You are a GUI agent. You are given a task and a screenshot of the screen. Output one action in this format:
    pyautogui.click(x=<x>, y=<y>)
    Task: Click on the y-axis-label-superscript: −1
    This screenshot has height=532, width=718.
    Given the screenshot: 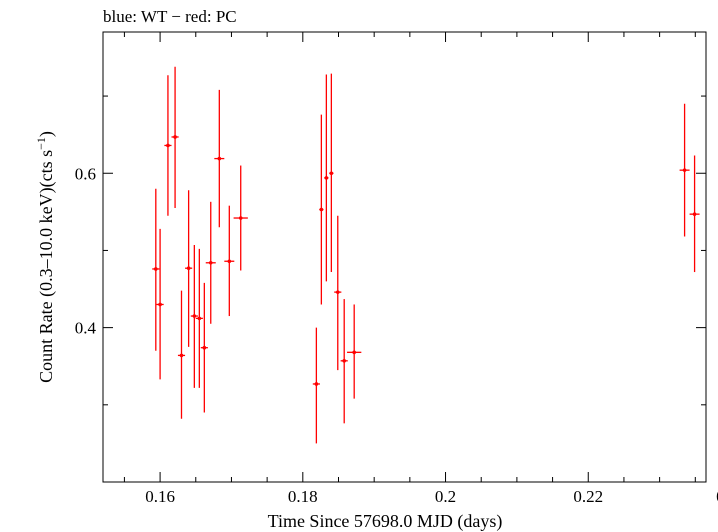 What is the action you would take?
    pyautogui.click(x=41, y=143)
    